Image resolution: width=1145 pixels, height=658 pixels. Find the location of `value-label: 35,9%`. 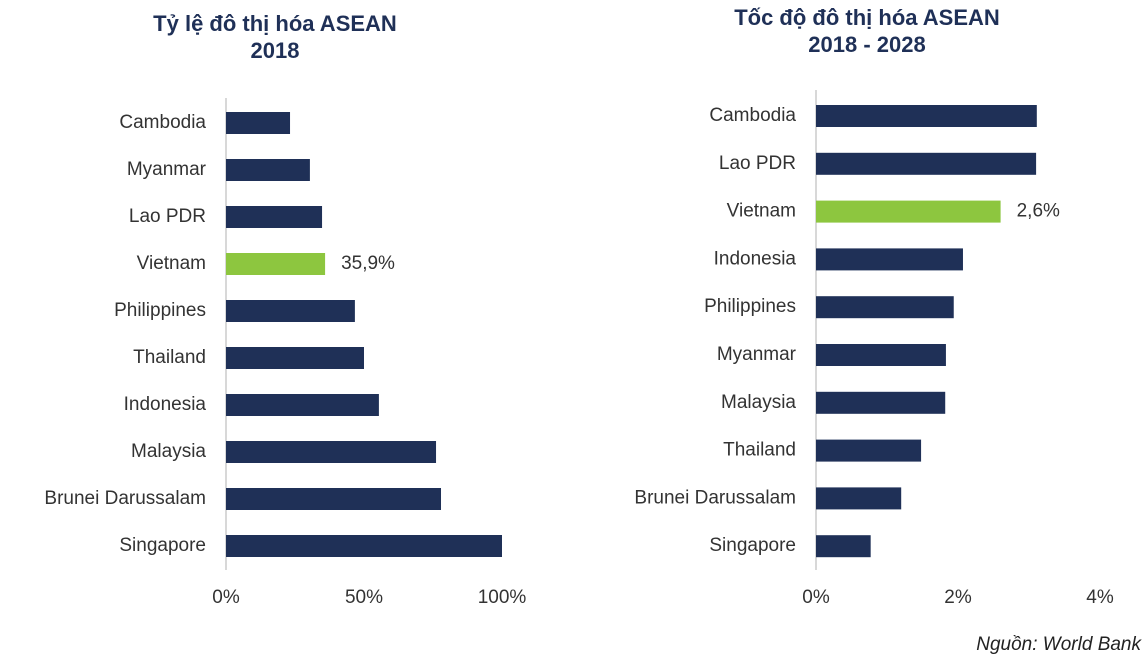

value-label: 35,9% is located at coordinates (368, 263).